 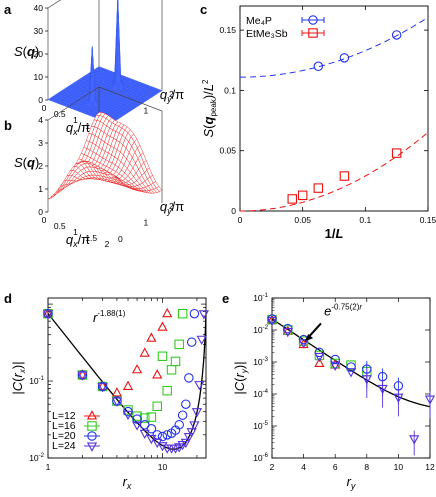 I want to click on z-tick-label: 2, so click(x=40, y=166).